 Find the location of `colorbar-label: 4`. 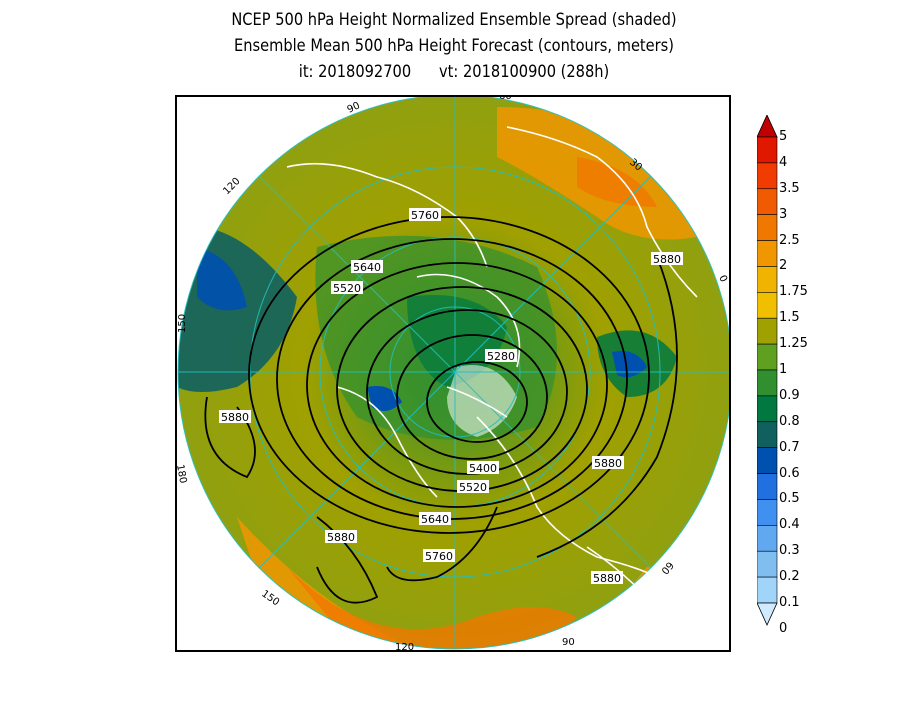

colorbar-label: 4 is located at coordinates (783, 162).